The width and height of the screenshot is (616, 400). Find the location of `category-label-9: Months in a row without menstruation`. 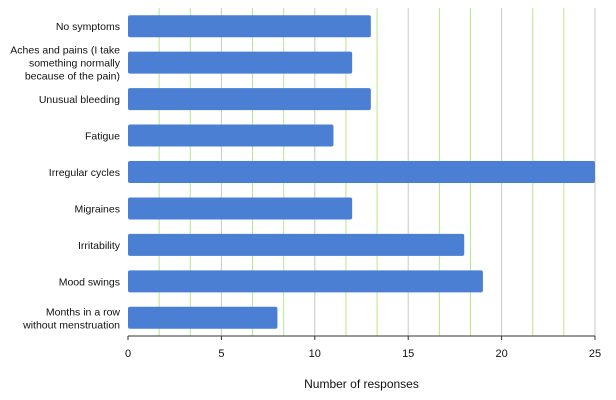

category-label-9: Months in a row without menstruation is located at coordinates (71, 318).